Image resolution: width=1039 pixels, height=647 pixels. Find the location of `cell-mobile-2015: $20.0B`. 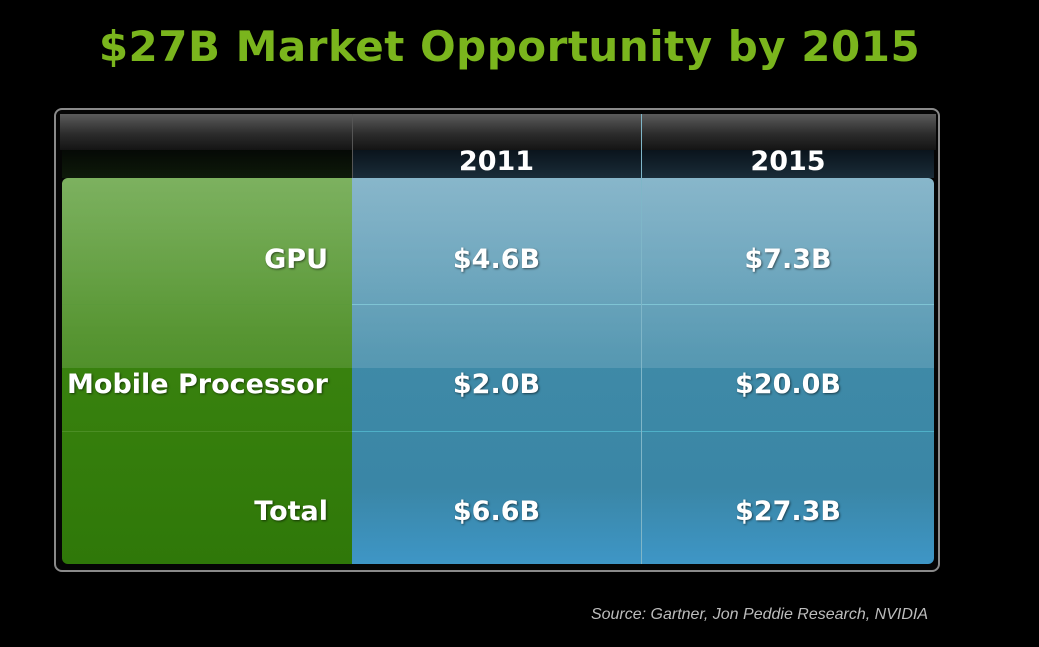

cell-mobile-2015: $20.0B is located at coordinates (788, 384).